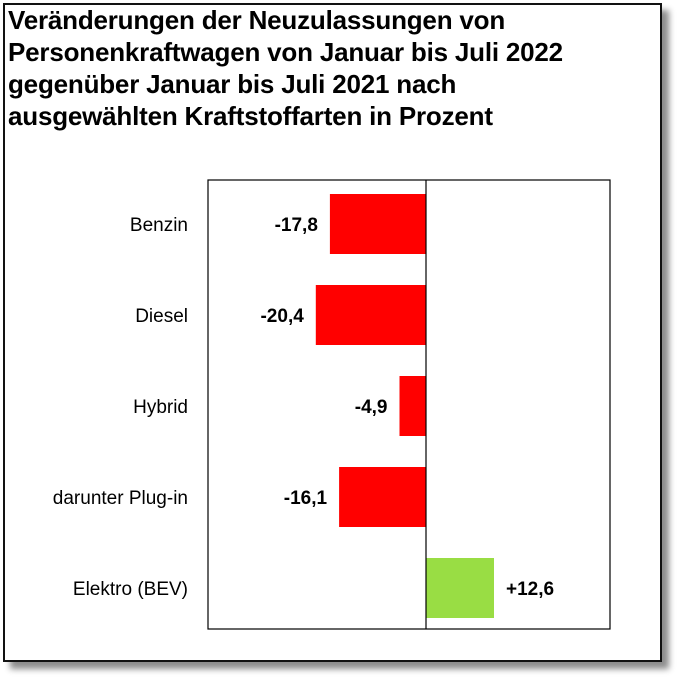  I want to click on chart-title-line-3: gegenüber Januar bis Juli 2021 nach, so click(232, 84).